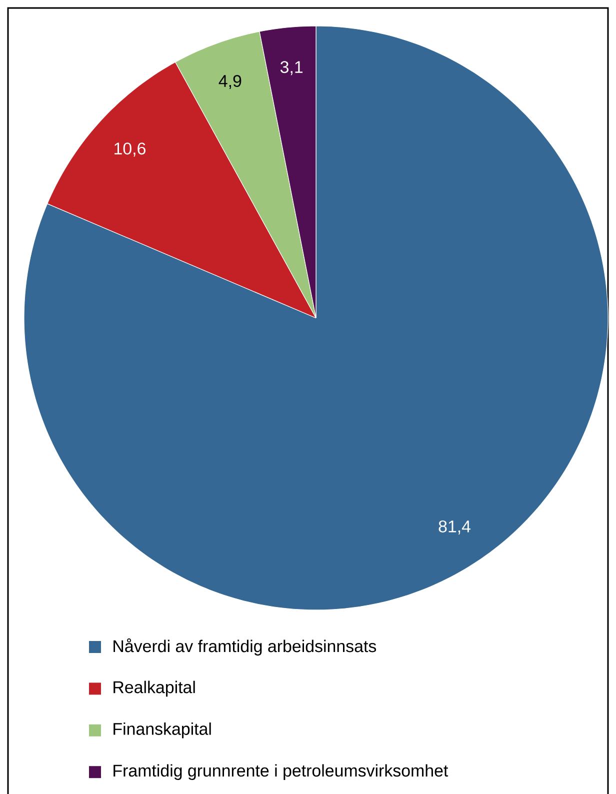 The height and width of the screenshot is (794, 616). Describe the element at coordinates (281, 772) in the screenshot. I see `legend-label: Framtidig grunnrente i petroleumsvirksomhet` at that location.